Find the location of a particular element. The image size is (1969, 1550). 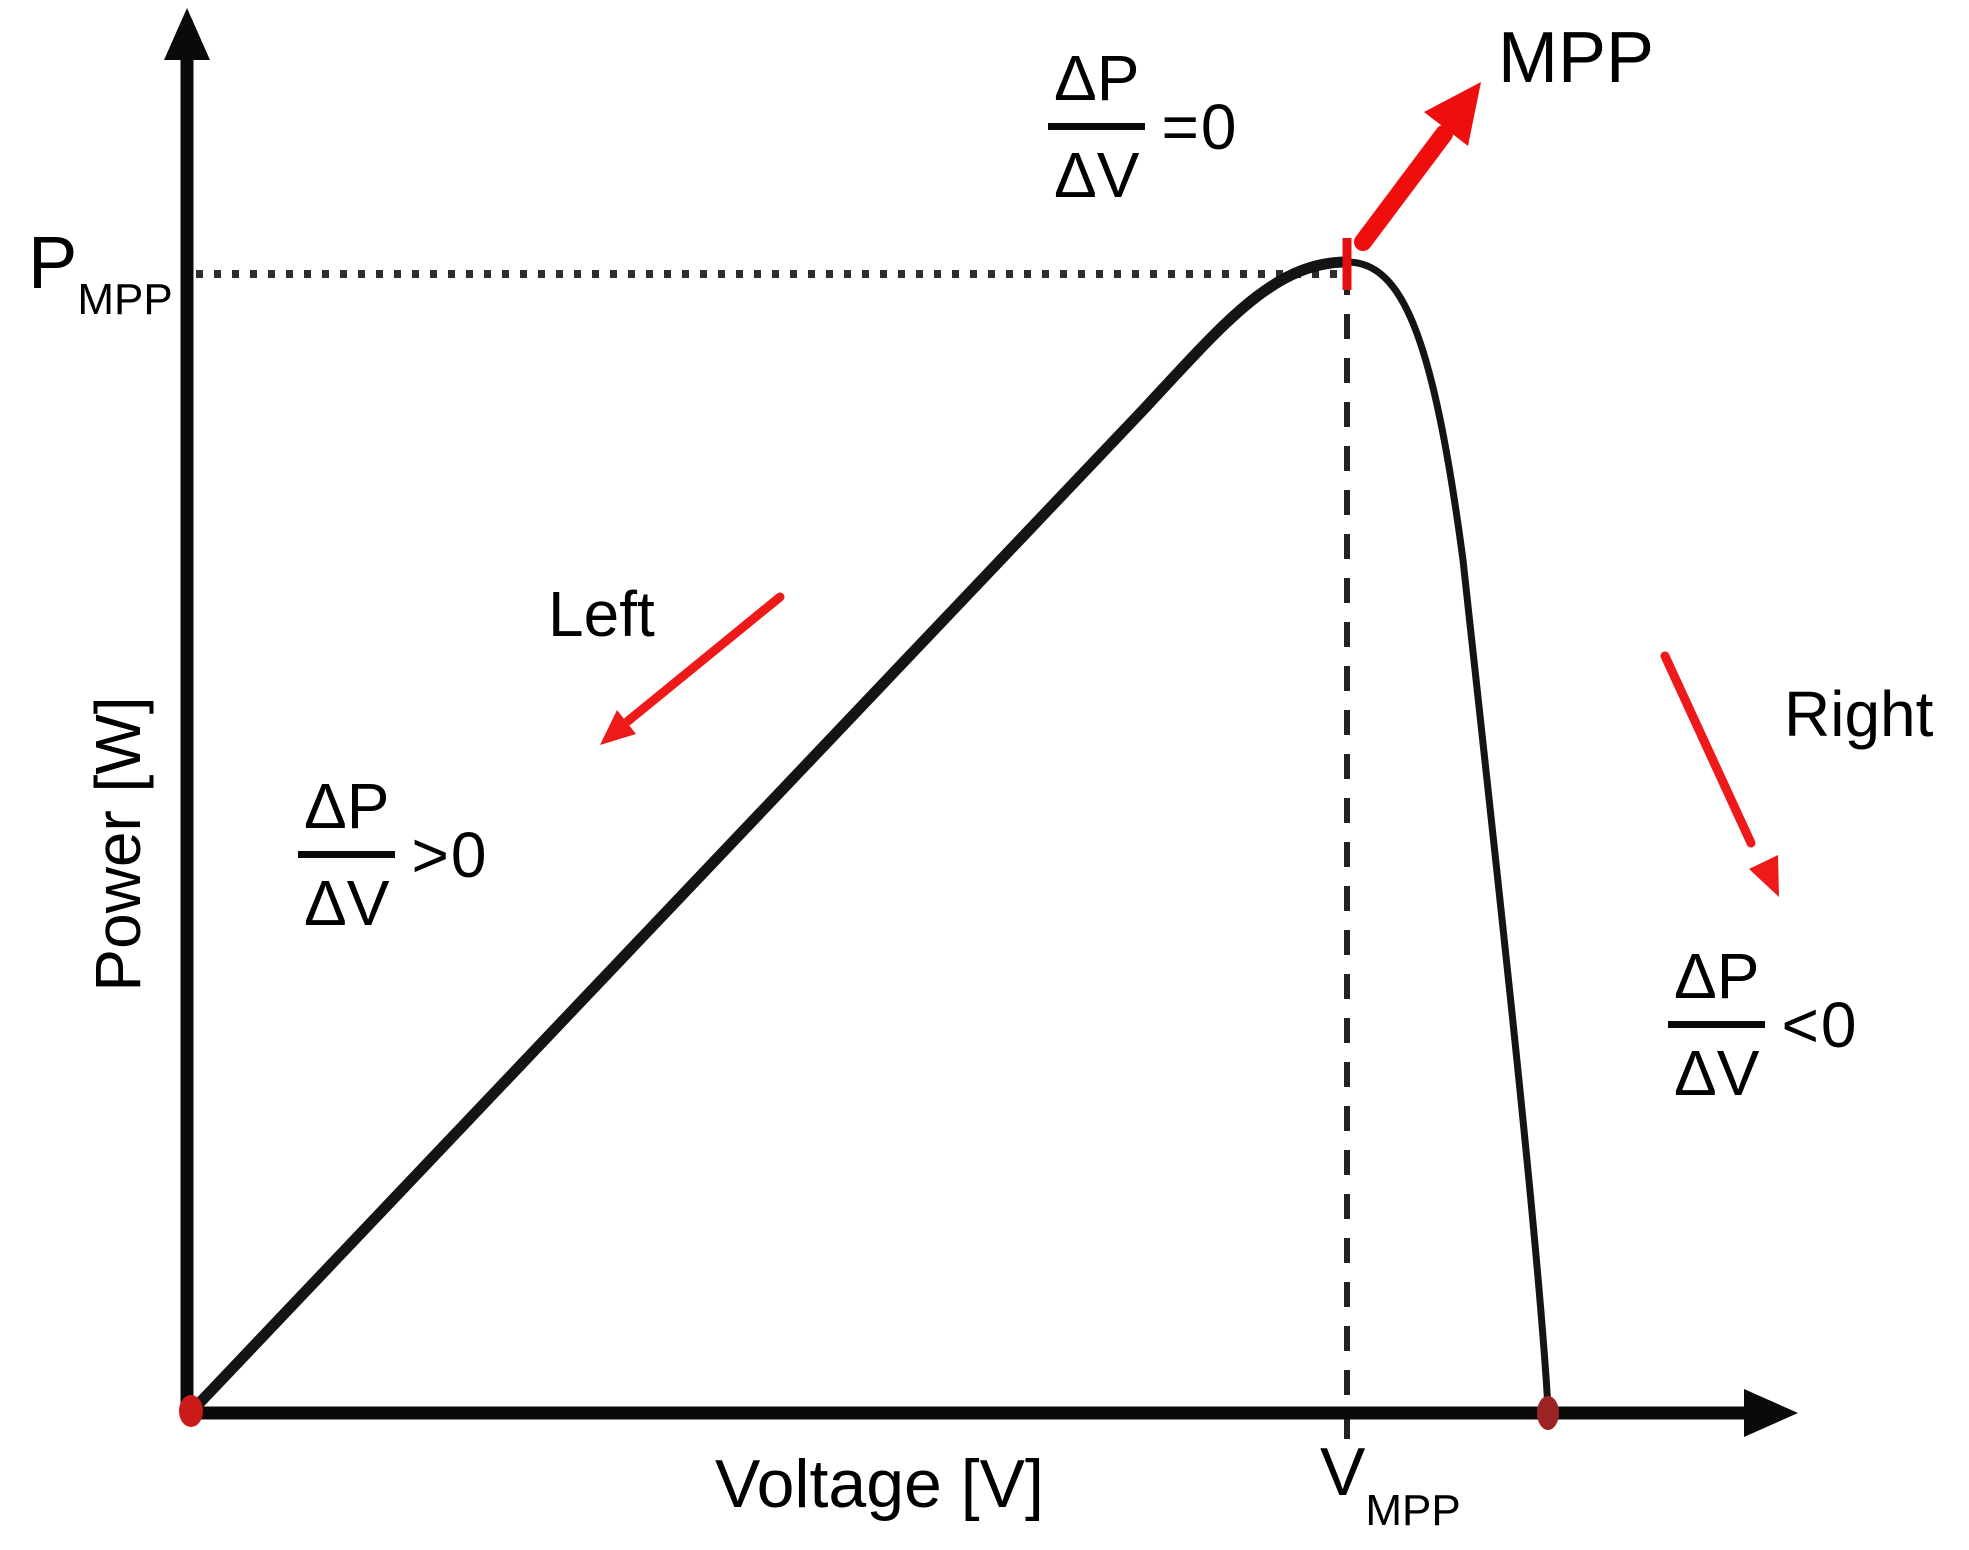

slope-right-formula: ΔP ΔV <0 is located at coordinates (1763, 1024).